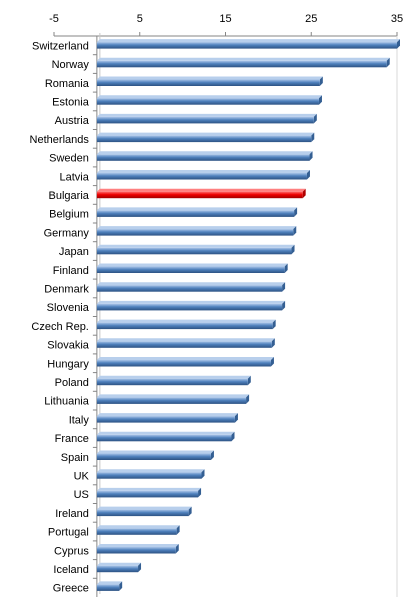 The height and width of the screenshot is (600, 407). Describe the element at coordinates (69, 215) in the screenshot. I see `category-label: Belgium` at that location.